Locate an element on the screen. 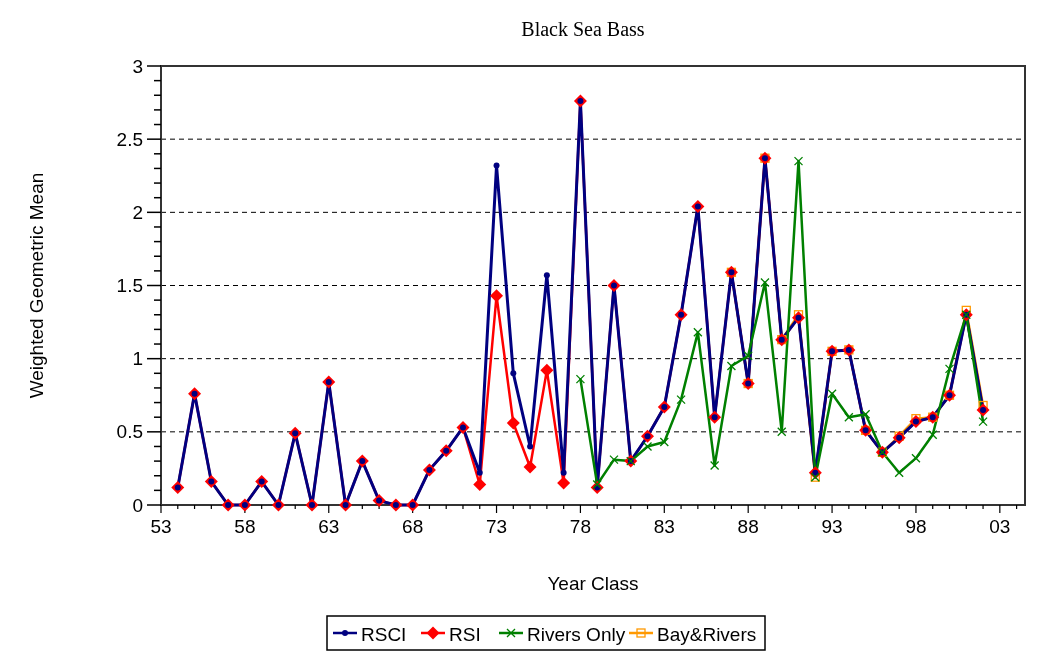 This screenshot has height=669, width=1044. y-tick-label: 2 is located at coordinates (137, 212).